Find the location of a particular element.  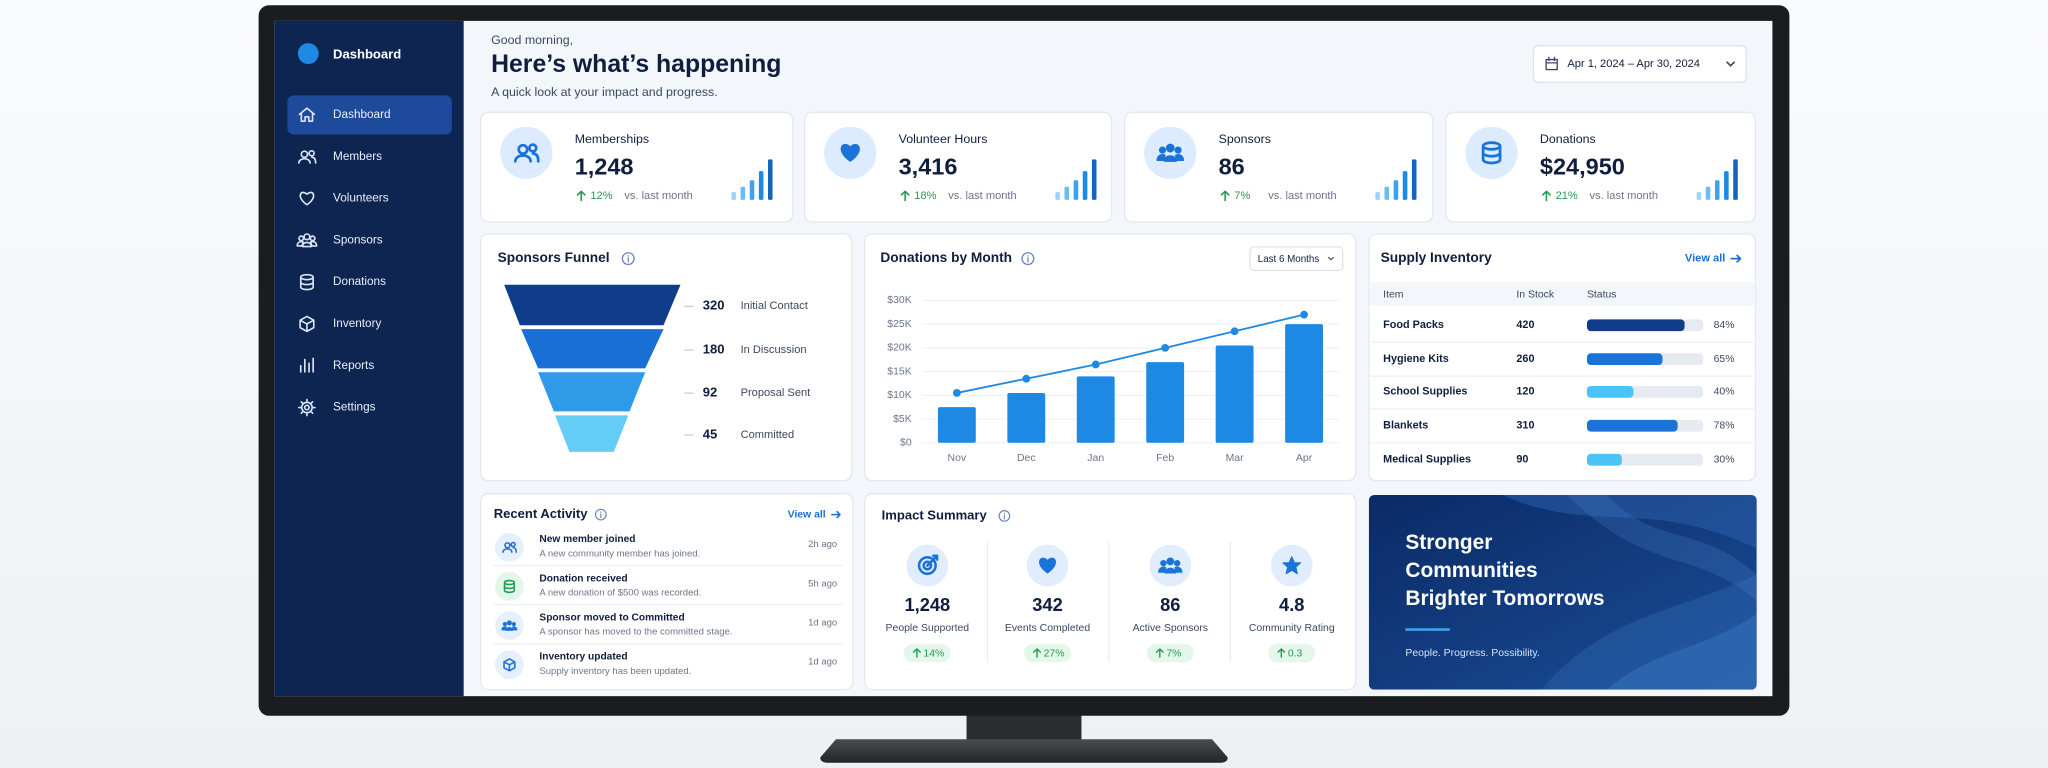

nav-active is located at coordinates (369, 115).